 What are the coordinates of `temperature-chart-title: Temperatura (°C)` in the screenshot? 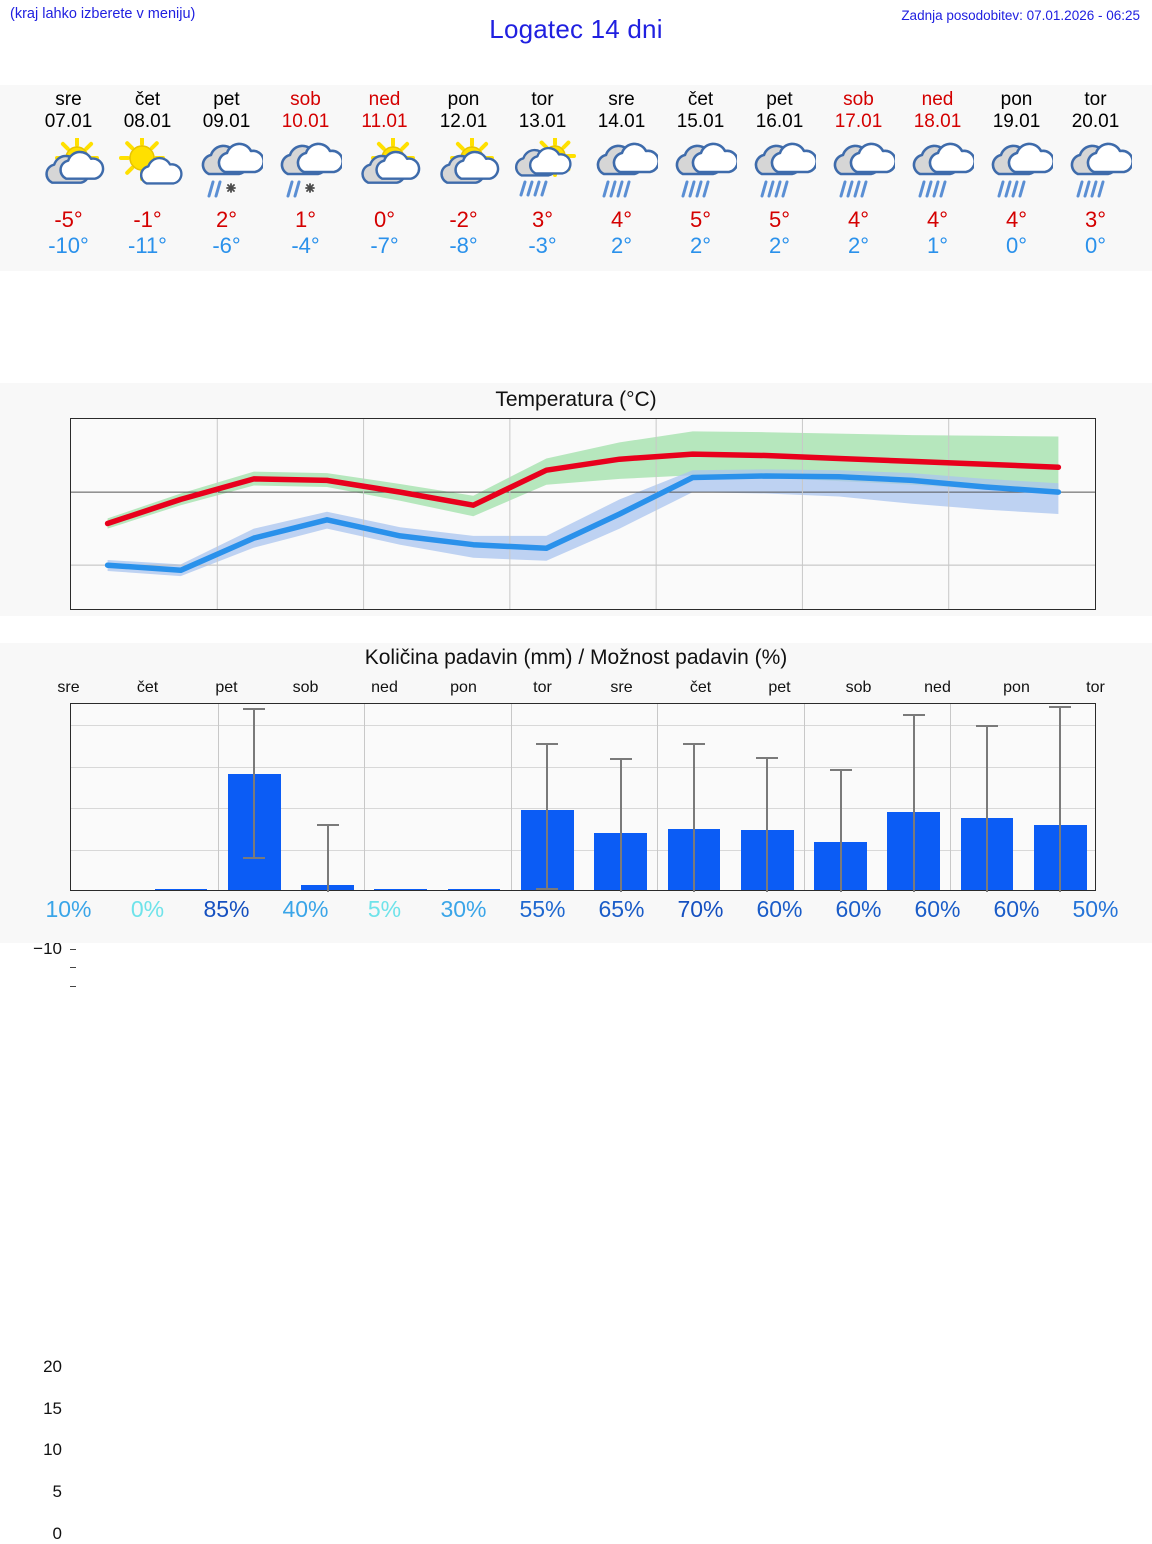 It's located at (576, 399).